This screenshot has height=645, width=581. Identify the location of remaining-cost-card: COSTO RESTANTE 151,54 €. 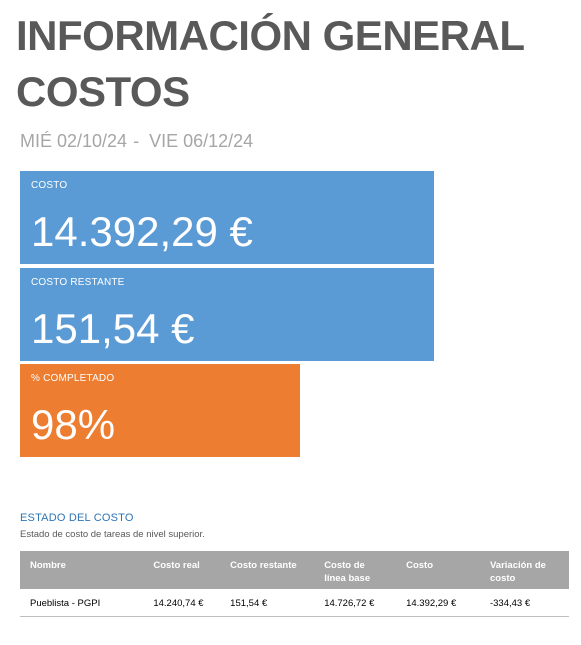
(227, 314).